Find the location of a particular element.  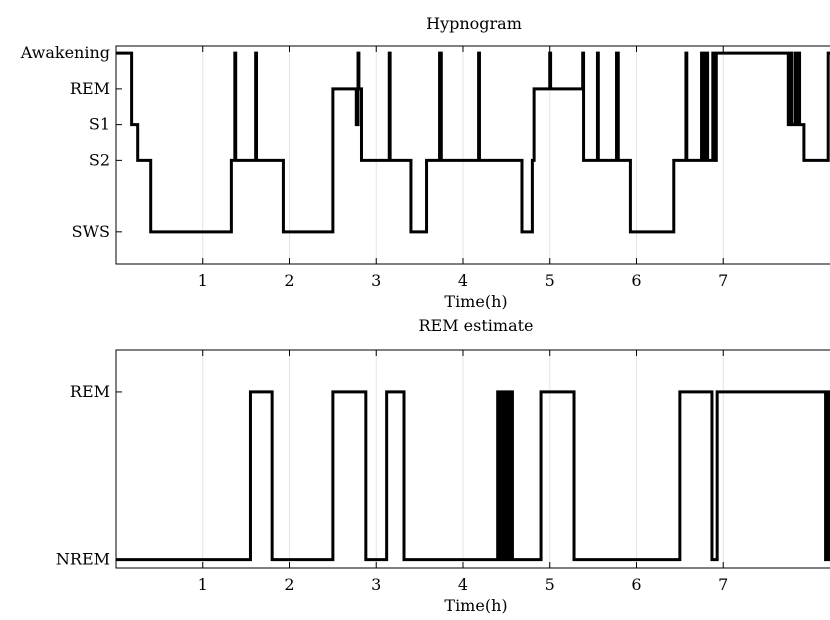

hypnogram-x-tick-labels: 1 2 3 4 5 6 7 is located at coordinates (463, 280).